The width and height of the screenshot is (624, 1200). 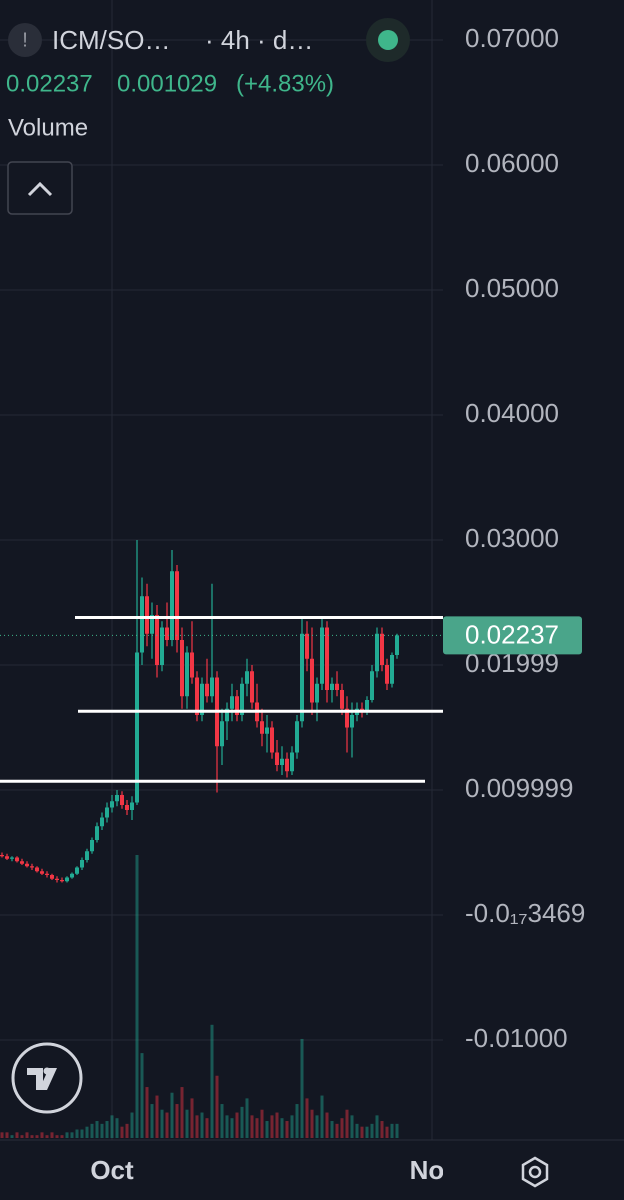 What do you see at coordinates (49, 83) in the screenshot?
I see `last-value: 0.02237` at bounding box center [49, 83].